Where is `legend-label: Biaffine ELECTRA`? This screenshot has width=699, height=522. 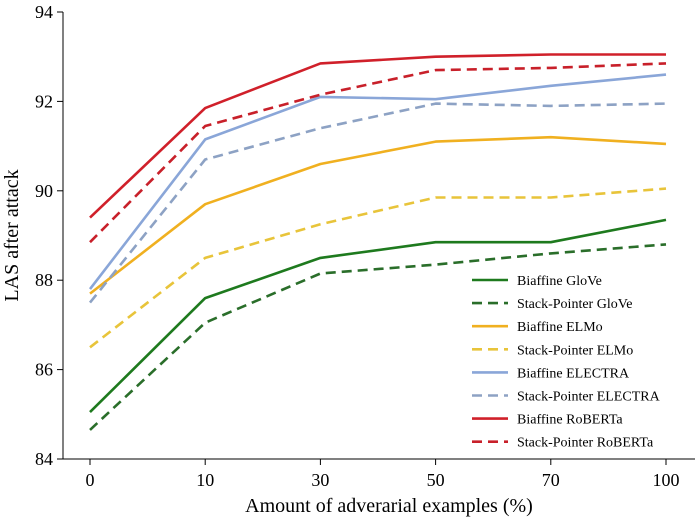 legend-label: Biaffine ELECTRA is located at coordinates (573, 373).